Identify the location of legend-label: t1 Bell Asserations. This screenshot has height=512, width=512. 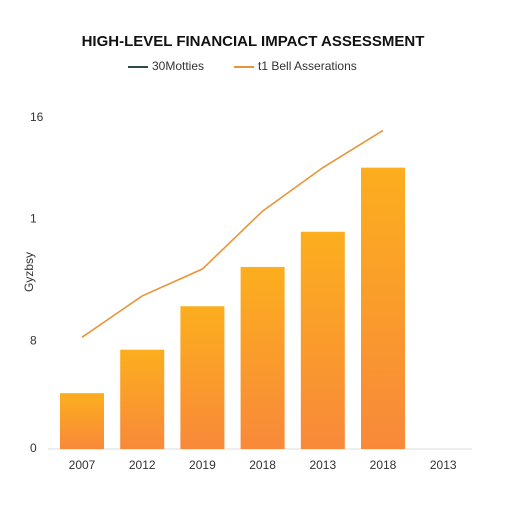
(307, 66).